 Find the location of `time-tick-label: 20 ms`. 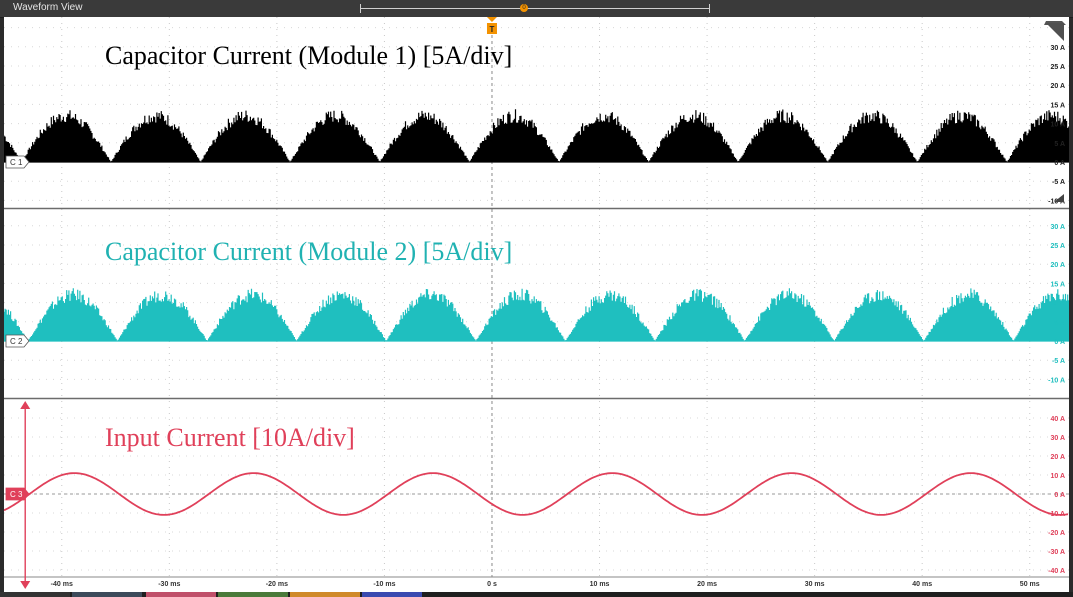

time-tick-label: 20 ms is located at coordinates (707, 584).